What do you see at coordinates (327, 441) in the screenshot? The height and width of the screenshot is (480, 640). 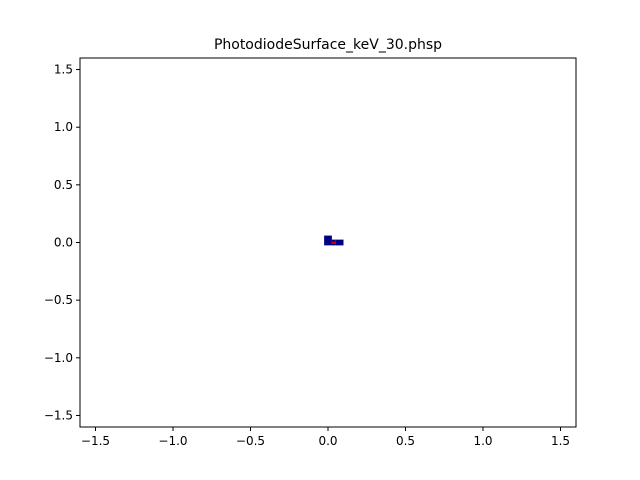 I see `x-tick-label: 0.0` at bounding box center [327, 441].